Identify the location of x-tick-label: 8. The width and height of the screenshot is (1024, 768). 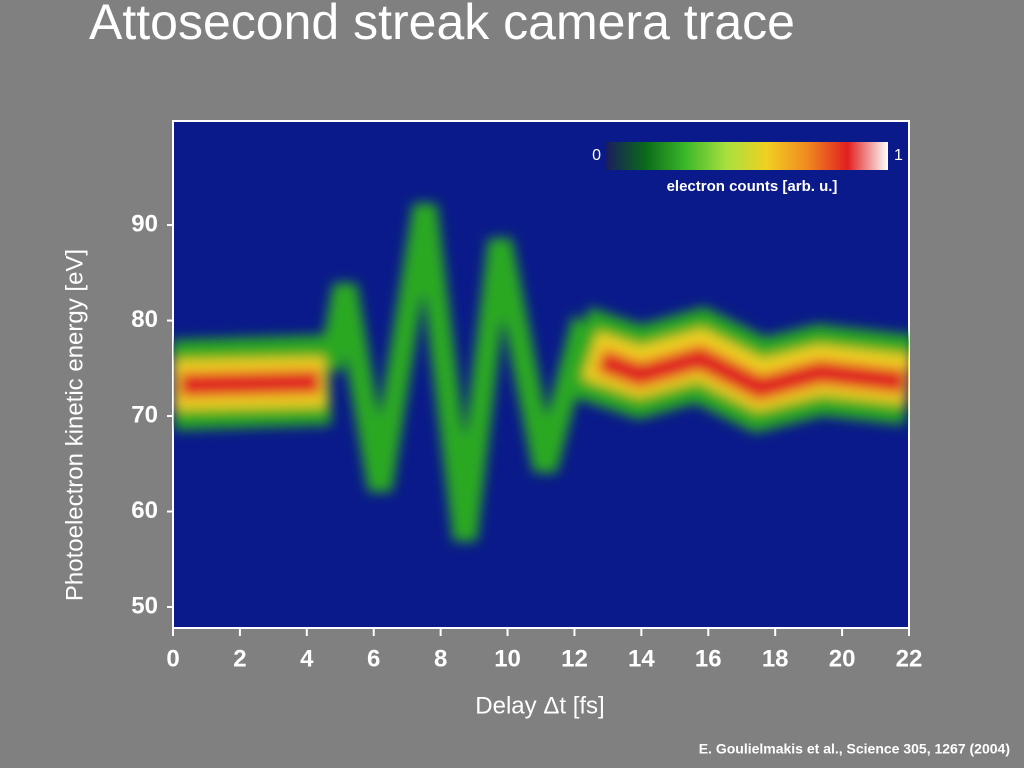
(440, 658).